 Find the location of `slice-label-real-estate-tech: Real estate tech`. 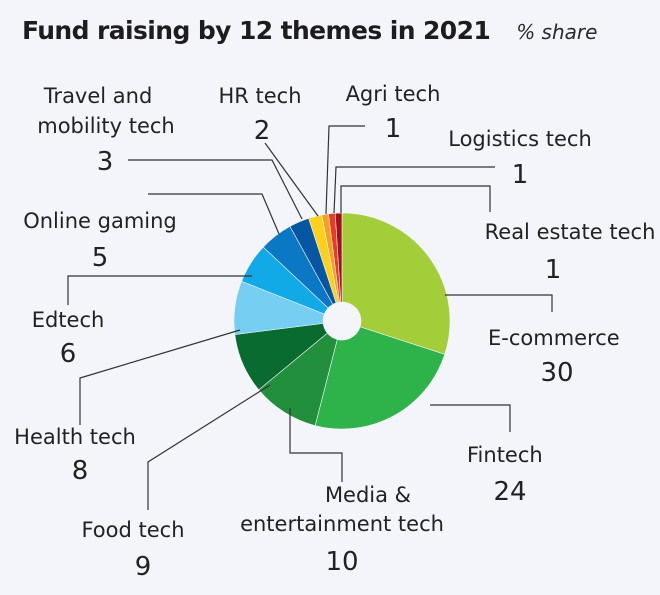

slice-label-real-estate-tech: Real estate tech is located at coordinates (570, 232).